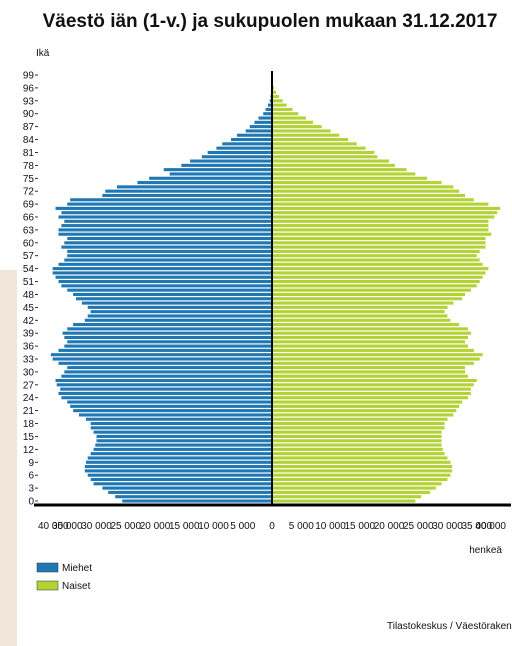 The image size is (512, 646). I want to click on y-tick-label-18: 18, so click(29, 424).